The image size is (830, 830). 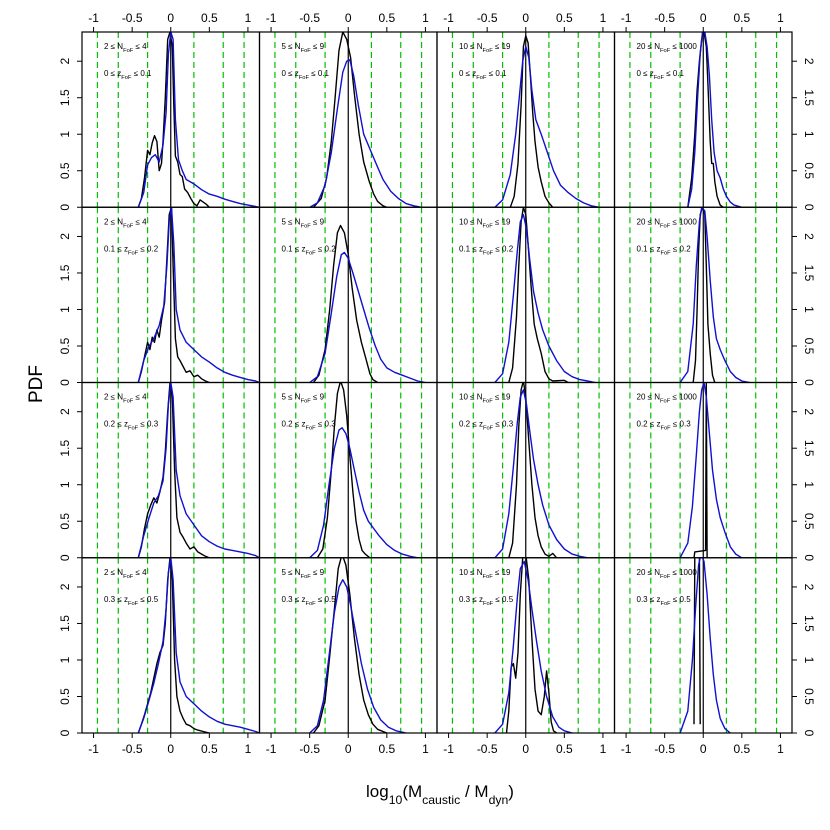 What do you see at coordinates (65, 61) in the screenshot?
I see `y-tick-label-left: 2` at bounding box center [65, 61].